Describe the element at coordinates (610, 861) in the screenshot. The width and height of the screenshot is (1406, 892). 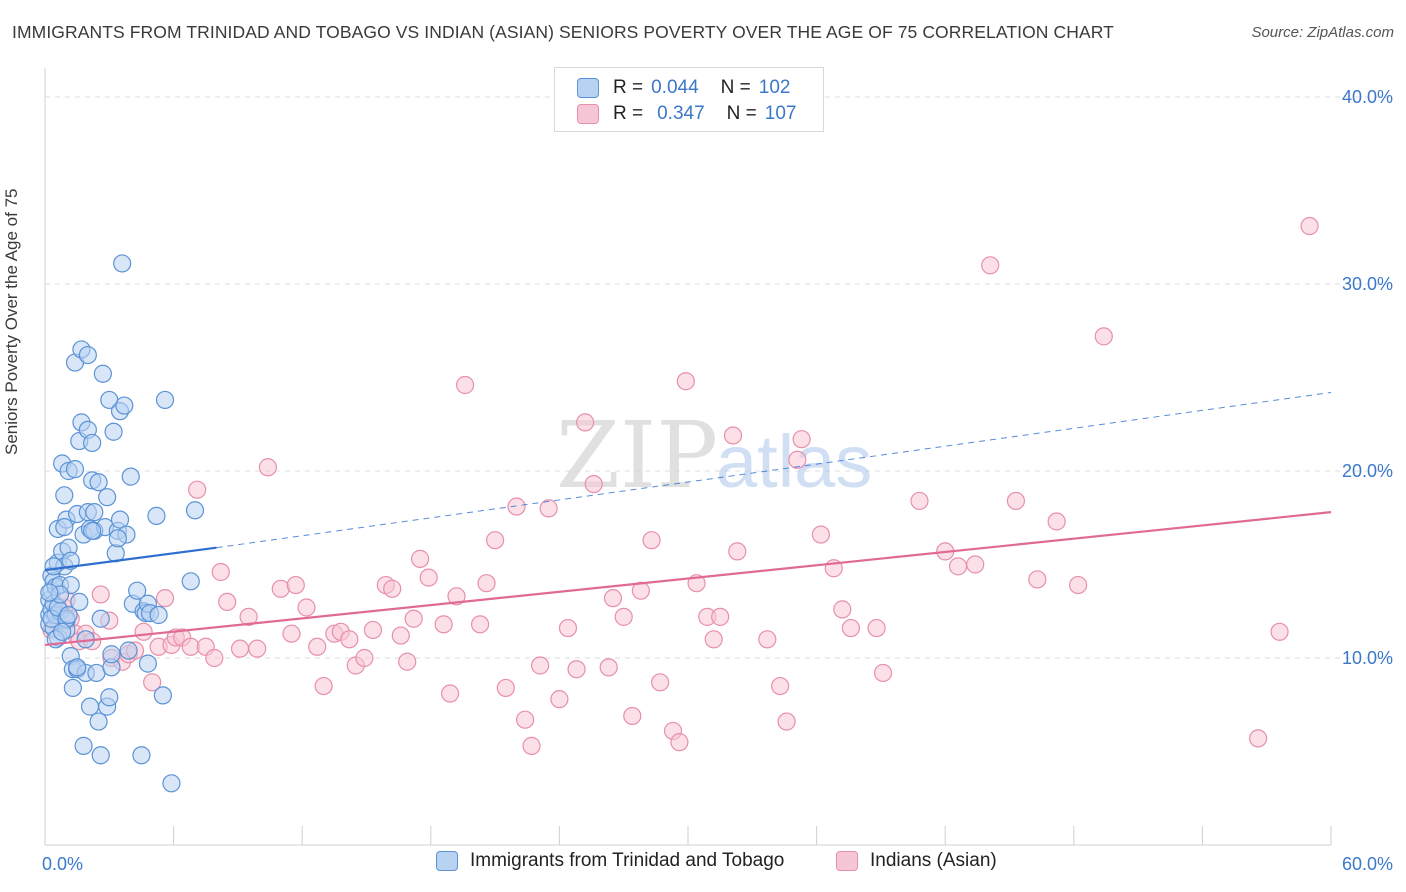
I see `legend-item-trinidad: Immigrants from Trinidad and Tobago` at that location.